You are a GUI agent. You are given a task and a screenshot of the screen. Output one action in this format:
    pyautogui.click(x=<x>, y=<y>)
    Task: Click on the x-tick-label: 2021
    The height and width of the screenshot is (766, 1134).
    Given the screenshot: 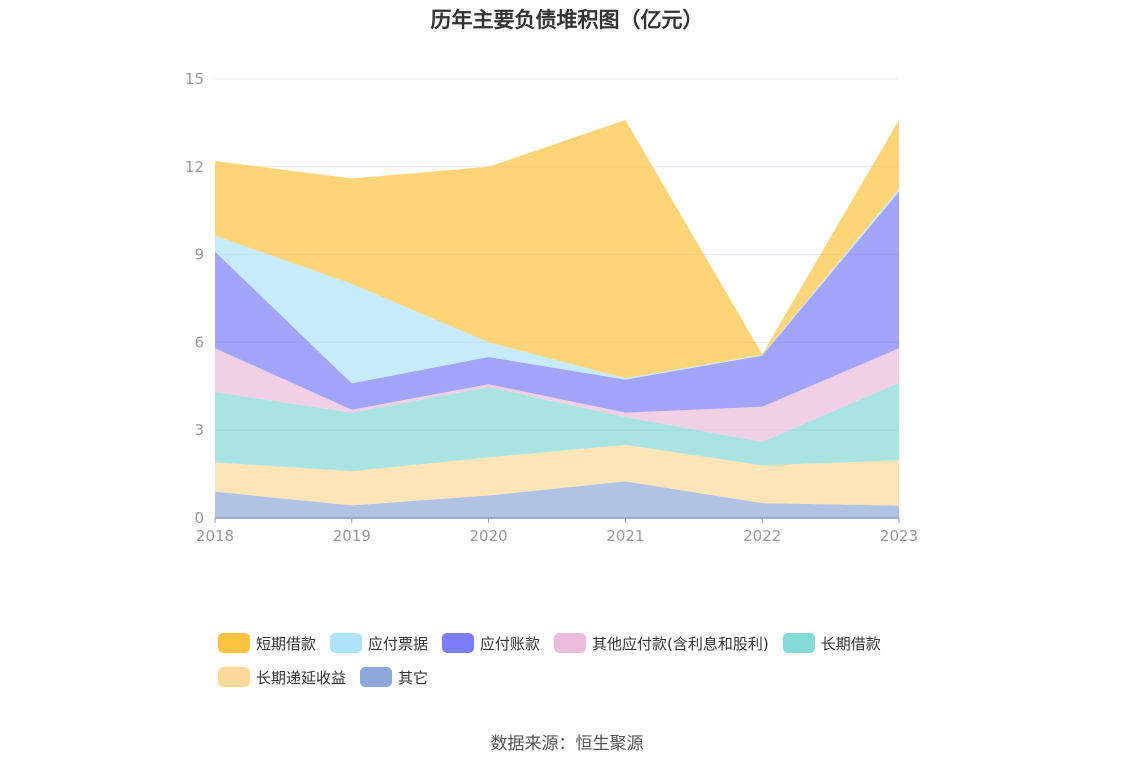 What is the action you would take?
    pyautogui.click(x=625, y=536)
    